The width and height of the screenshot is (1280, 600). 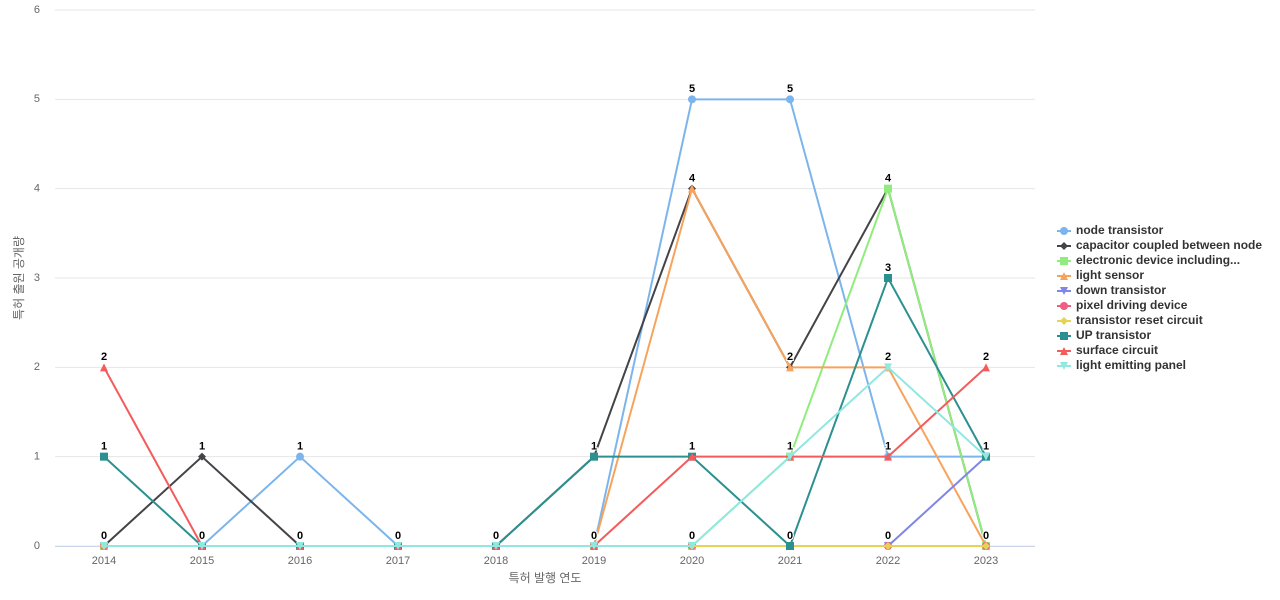 What do you see at coordinates (986, 561) in the screenshot?
I see `x-tick-label: 2023` at bounding box center [986, 561].